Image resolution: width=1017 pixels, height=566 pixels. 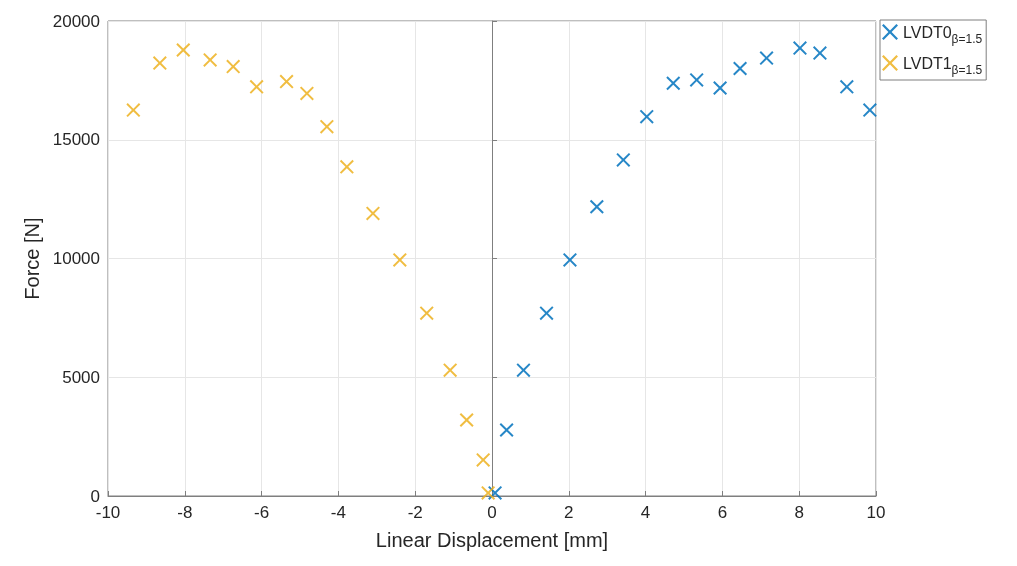 What do you see at coordinates (338, 512) in the screenshot?
I see `x-tick-label: -4` at bounding box center [338, 512].